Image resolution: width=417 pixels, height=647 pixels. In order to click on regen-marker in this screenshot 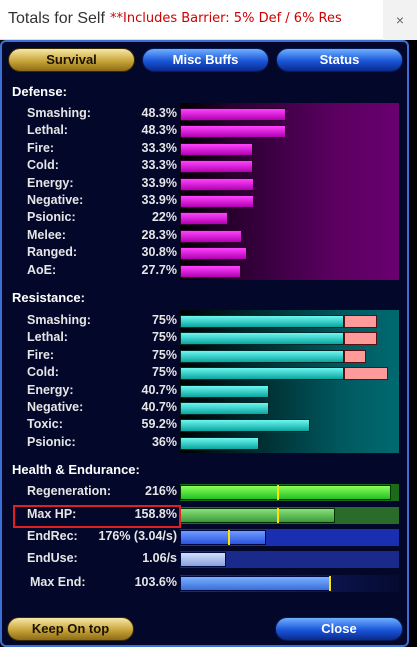, I will do `click(278, 492)`.